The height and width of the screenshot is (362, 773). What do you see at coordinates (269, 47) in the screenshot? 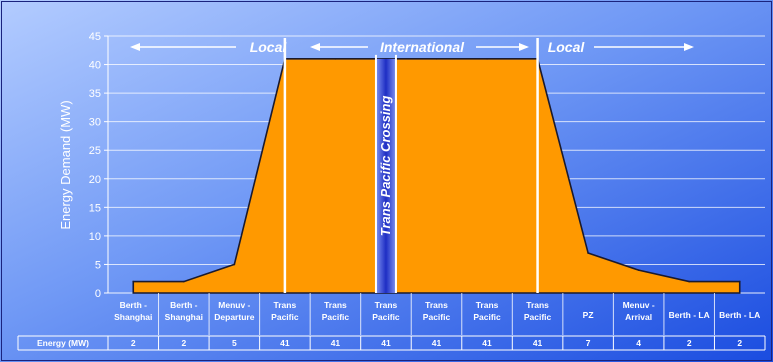
I see `local-left-label: Local` at bounding box center [269, 47].